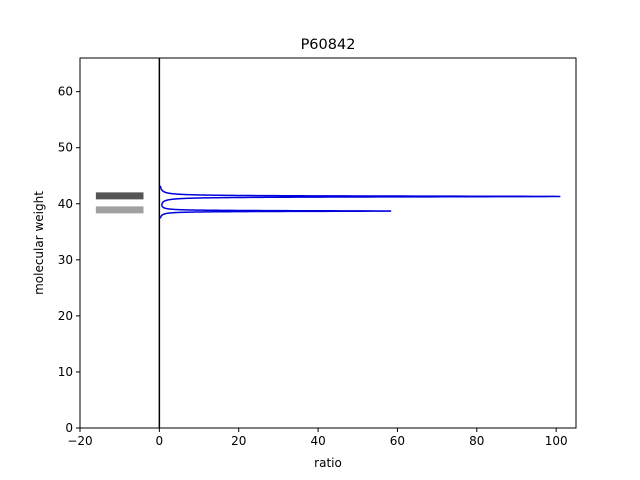 The height and width of the screenshot is (480, 640). Describe the element at coordinates (328, 463) in the screenshot. I see `x-axis-label: ratio` at that location.